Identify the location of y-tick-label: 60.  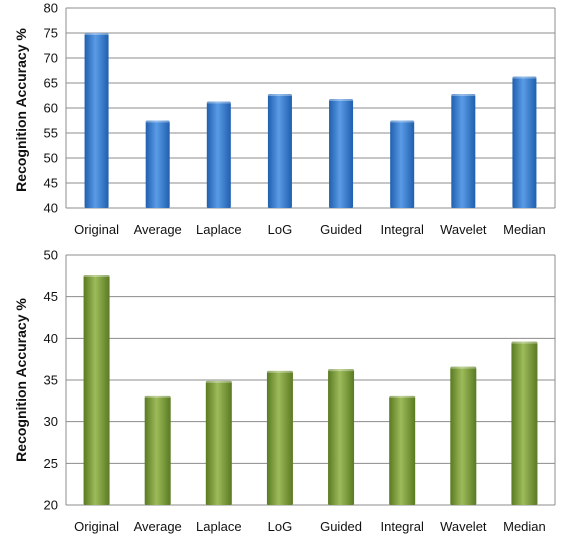
(51, 108).